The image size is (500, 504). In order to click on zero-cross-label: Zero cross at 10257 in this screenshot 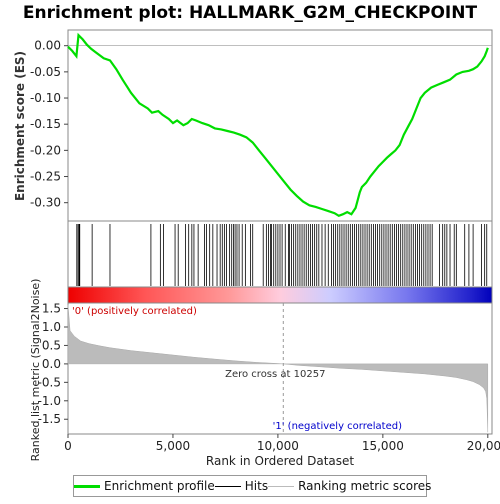, I will do `click(275, 374)`.